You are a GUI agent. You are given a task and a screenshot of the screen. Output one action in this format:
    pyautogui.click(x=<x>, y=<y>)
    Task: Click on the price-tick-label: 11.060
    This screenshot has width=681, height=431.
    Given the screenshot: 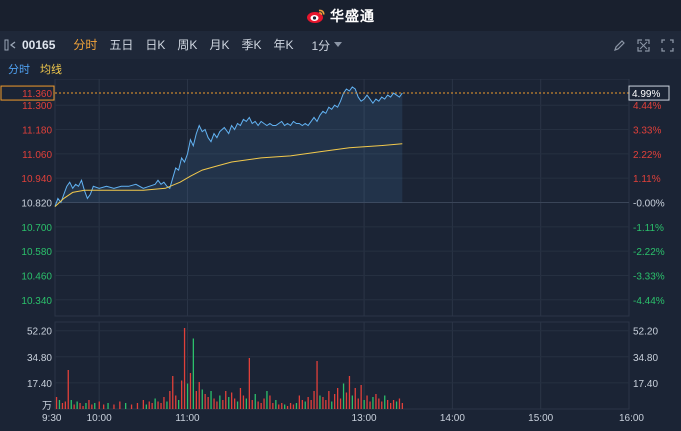 What is the action you would take?
    pyautogui.click(x=37, y=155)
    